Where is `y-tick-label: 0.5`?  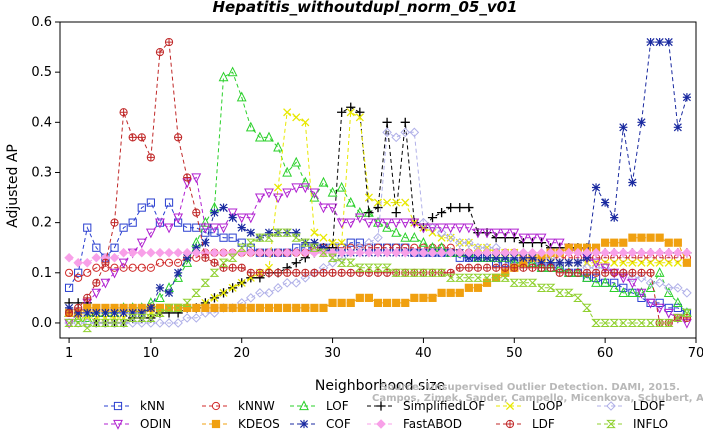 y-tick-label: 0.5 is located at coordinates (41, 72).